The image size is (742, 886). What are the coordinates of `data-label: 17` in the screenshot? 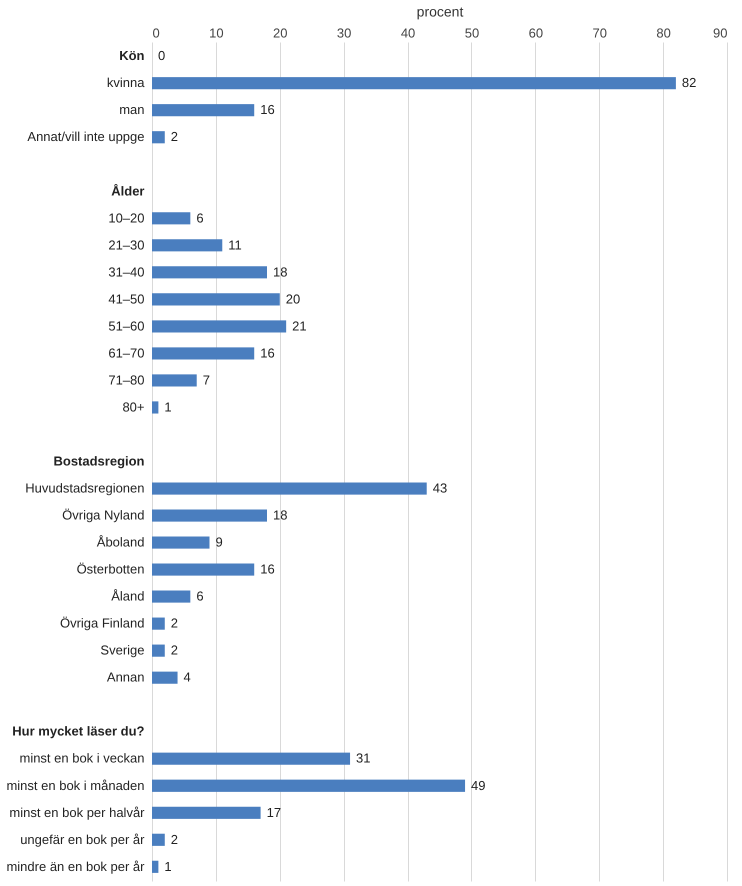 It's located at (274, 812).